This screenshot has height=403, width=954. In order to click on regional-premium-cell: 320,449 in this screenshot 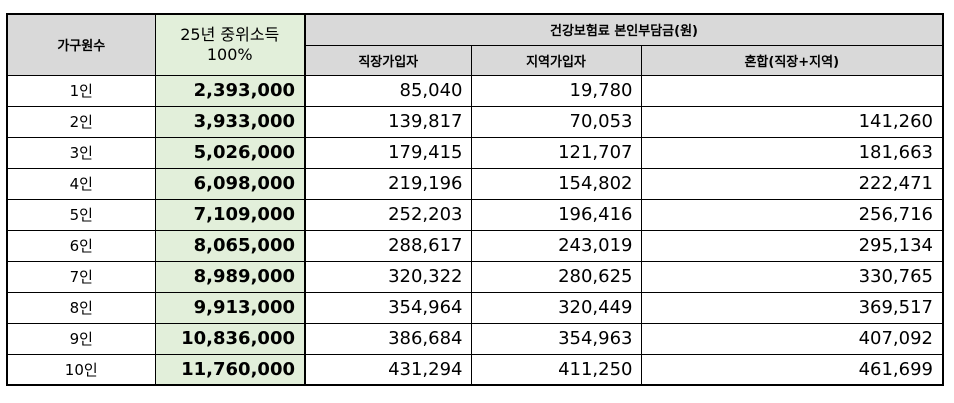, I will do `click(556, 307)`.